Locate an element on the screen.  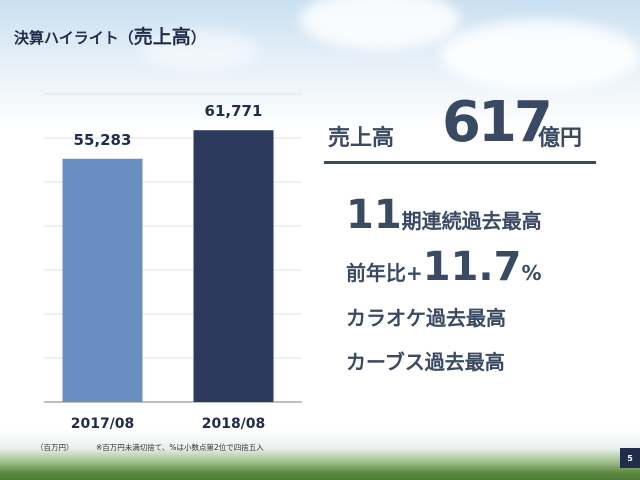
point-yoy-value: 11.7 is located at coordinates (472, 267).